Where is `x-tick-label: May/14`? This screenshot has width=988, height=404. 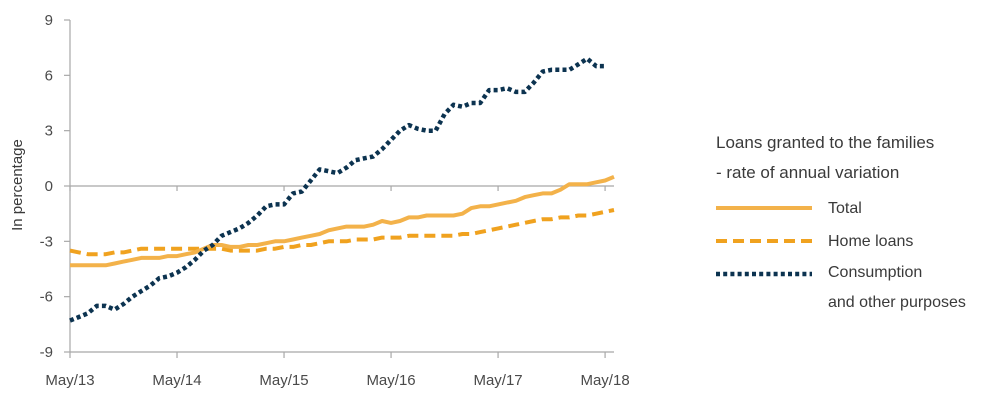 x-tick-label: May/14 is located at coordinates (176, 380).